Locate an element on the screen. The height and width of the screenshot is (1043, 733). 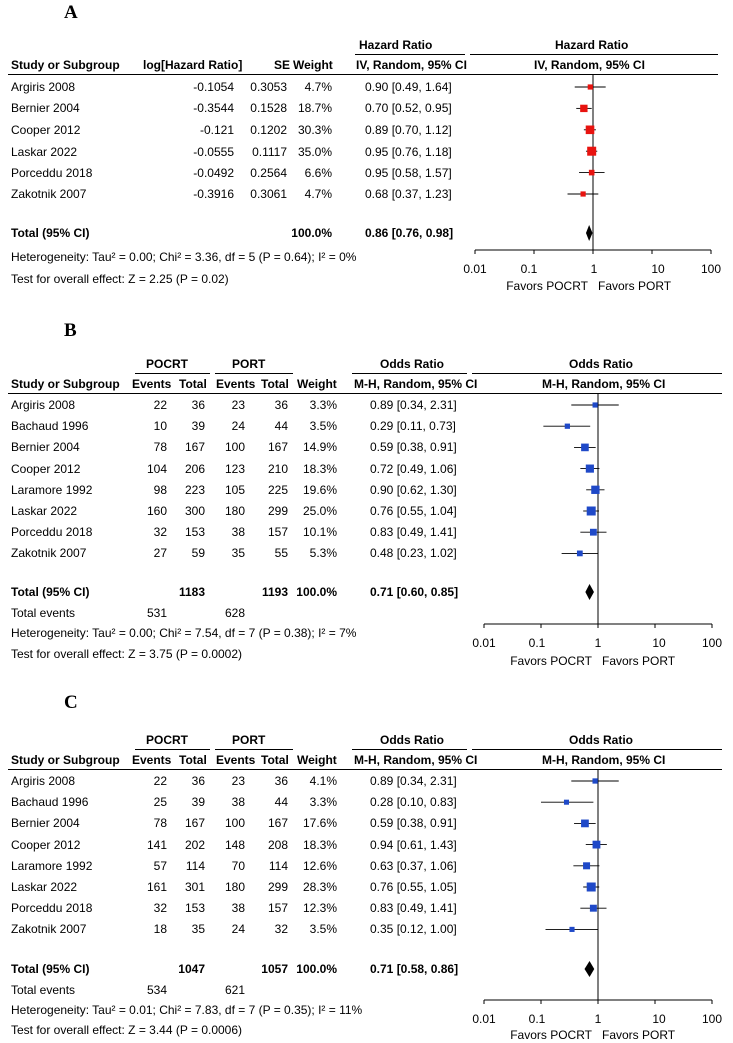
tick-label: 0.01 is located at coordinates (484, 643).